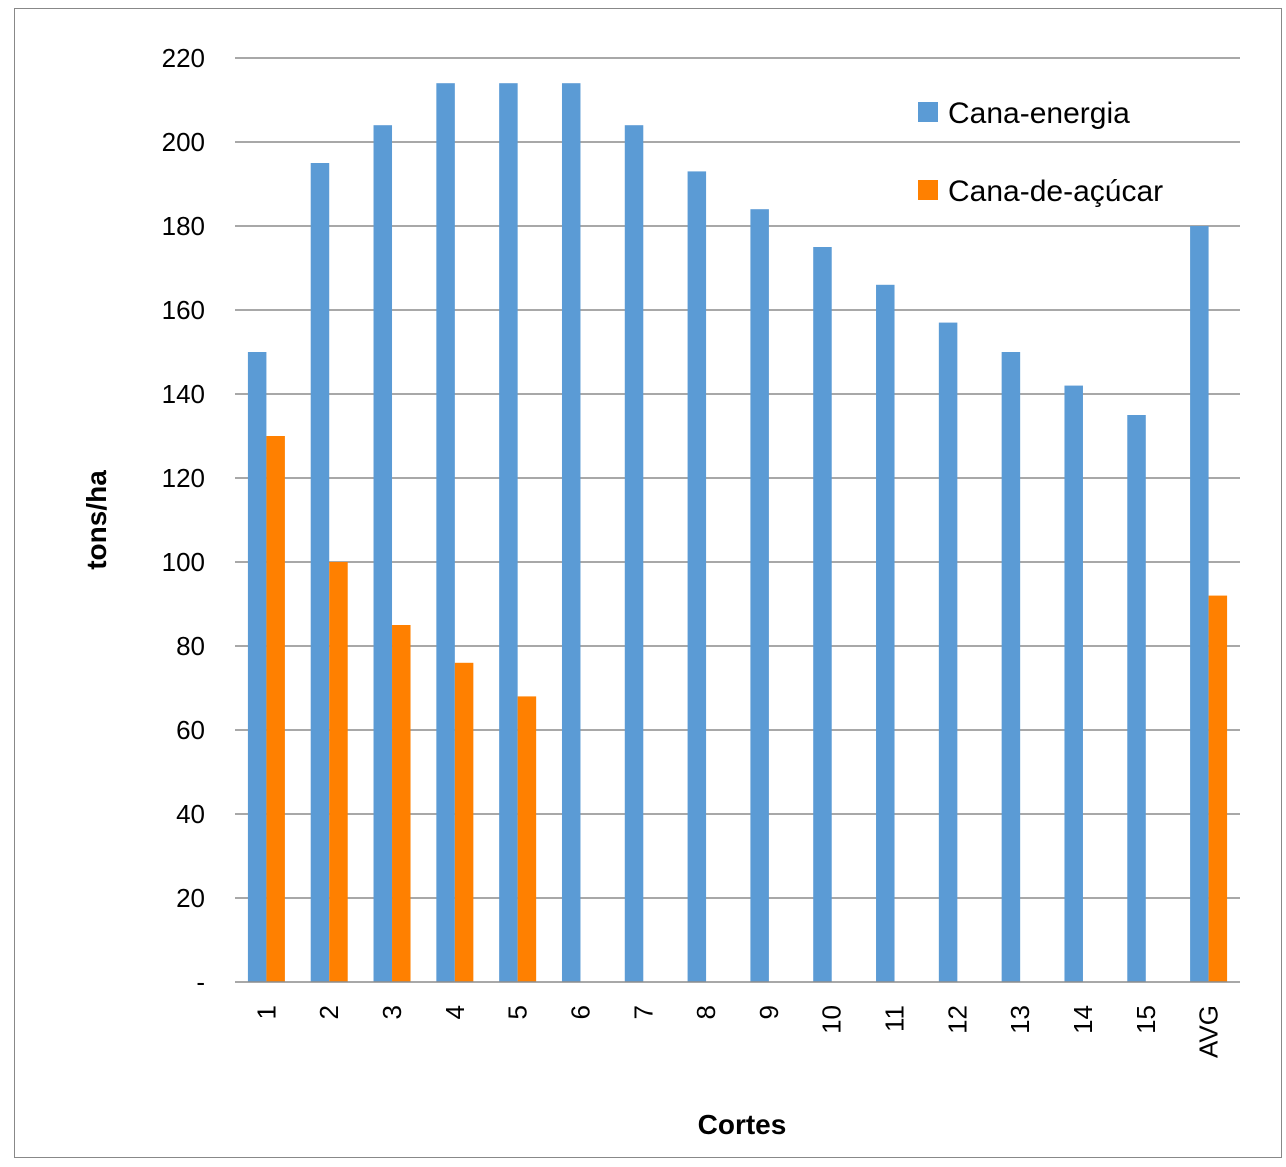  What do you see at coordinates (183, 226) in the screenshot?
I see `y-tick-label: 180` at bounding box center [183, 226].